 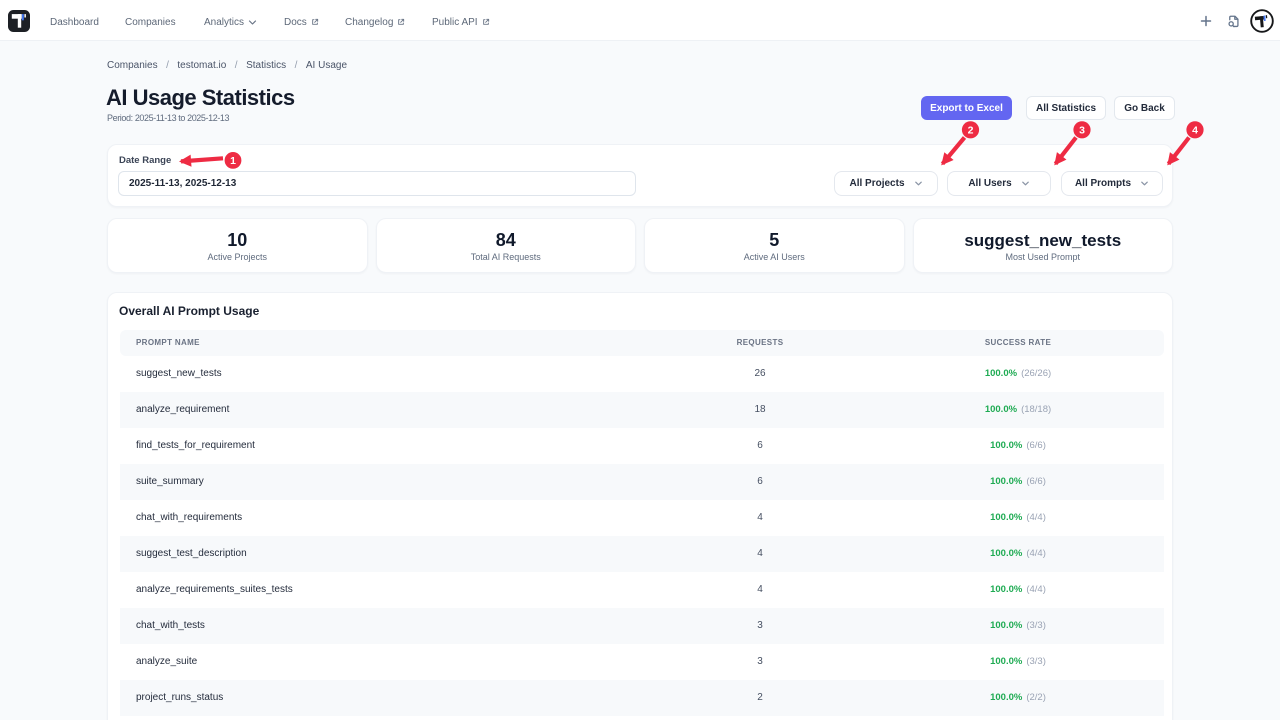 What do you see at coordinates (1082, 130) in the screenshot?
I see `svg-text: 3` at bounding box center [1082, 130].